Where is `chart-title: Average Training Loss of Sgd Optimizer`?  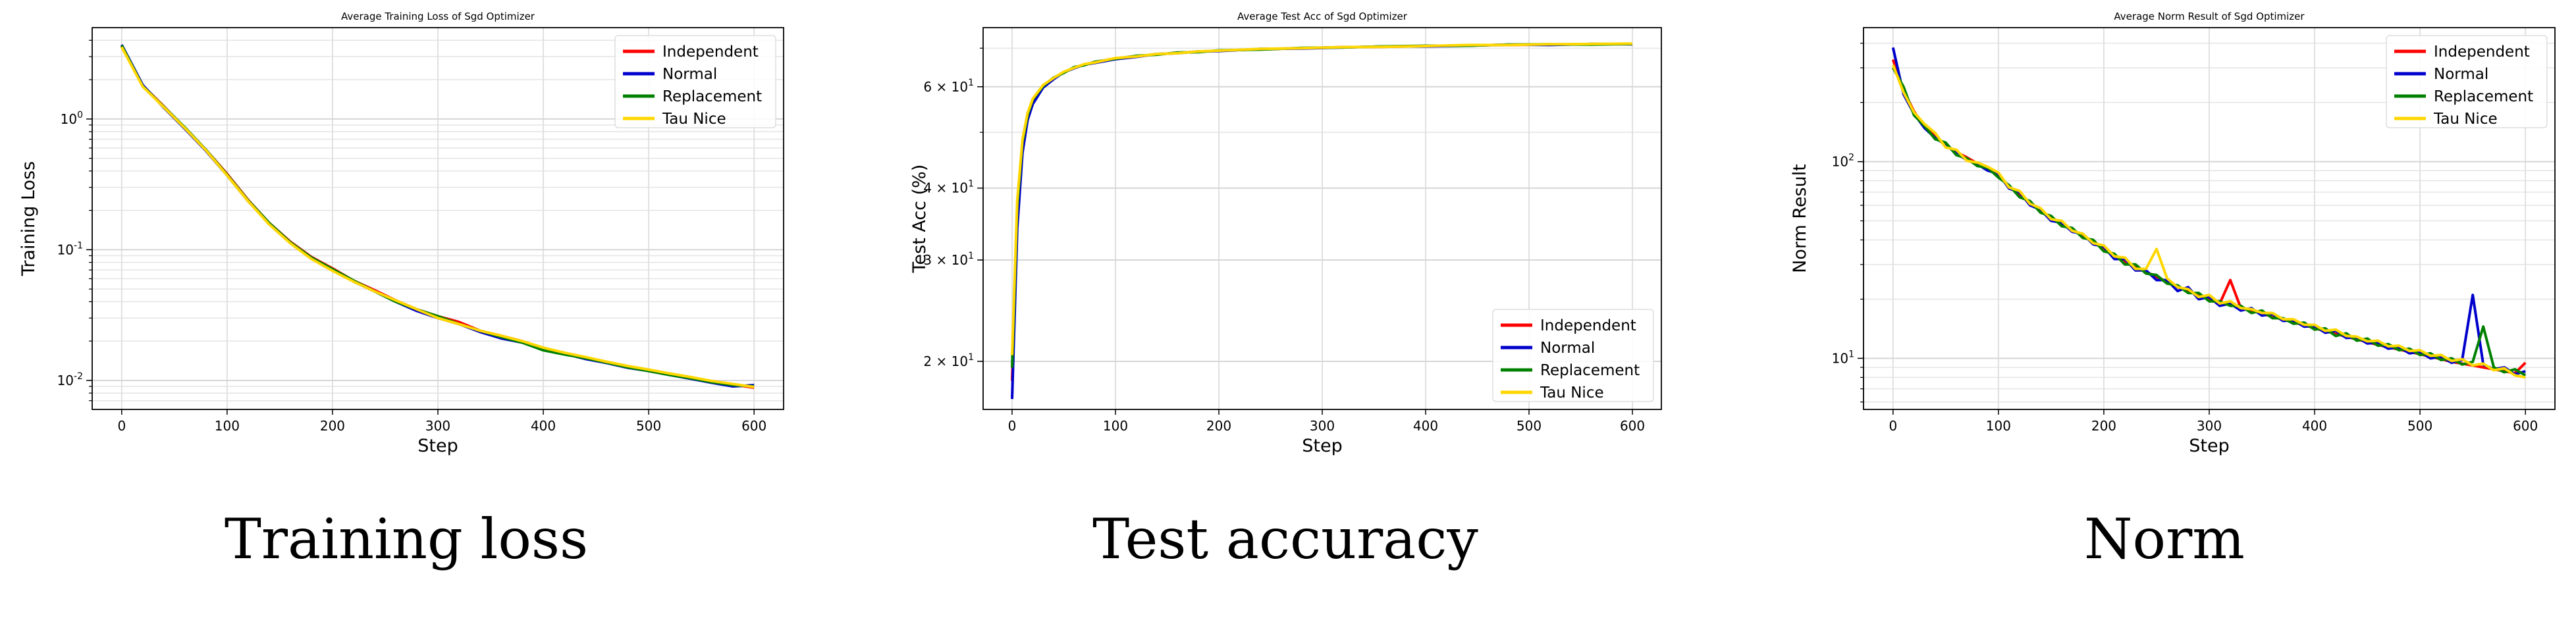
chart-title: Average Training Loss of Sgd Optimizer is located at coordinates (438, 16).